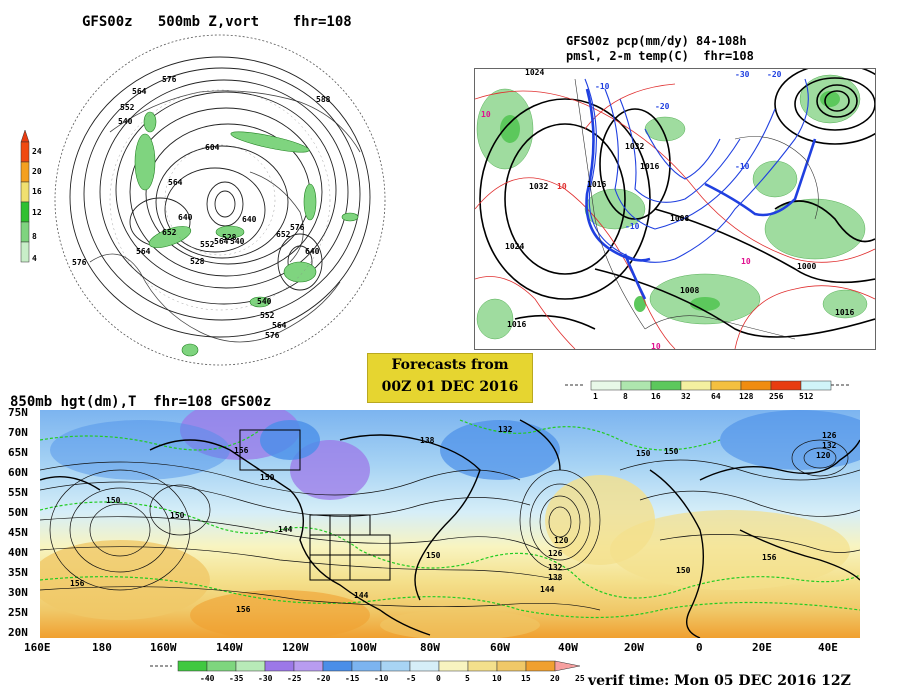 The image size is (900, 700). What do you see at coordinates (411, 678) in the screenshot?
I see `colorbar-value: -5` at bounding box center [411, 678].